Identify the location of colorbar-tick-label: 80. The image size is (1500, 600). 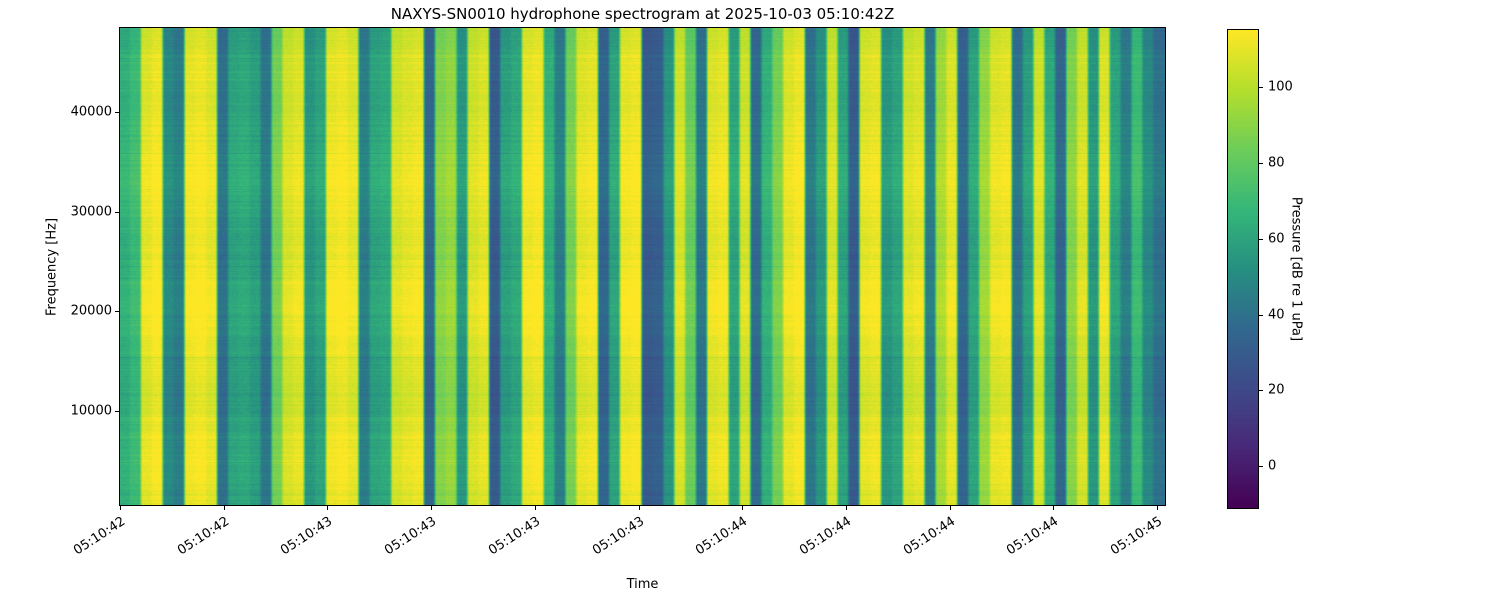
(1276, 163).